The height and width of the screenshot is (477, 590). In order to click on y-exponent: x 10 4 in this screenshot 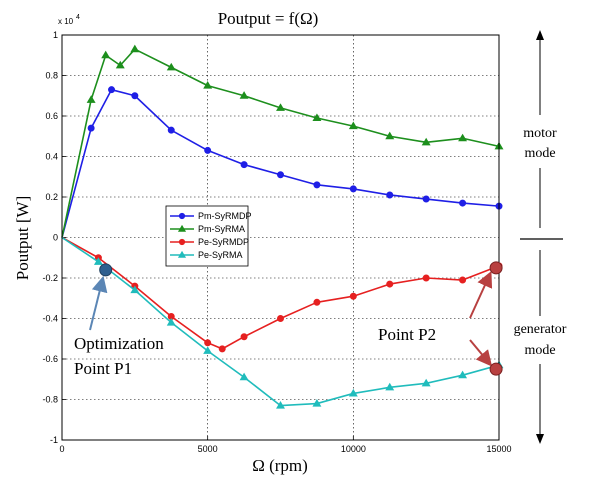, I will do `click(69, 20)`.